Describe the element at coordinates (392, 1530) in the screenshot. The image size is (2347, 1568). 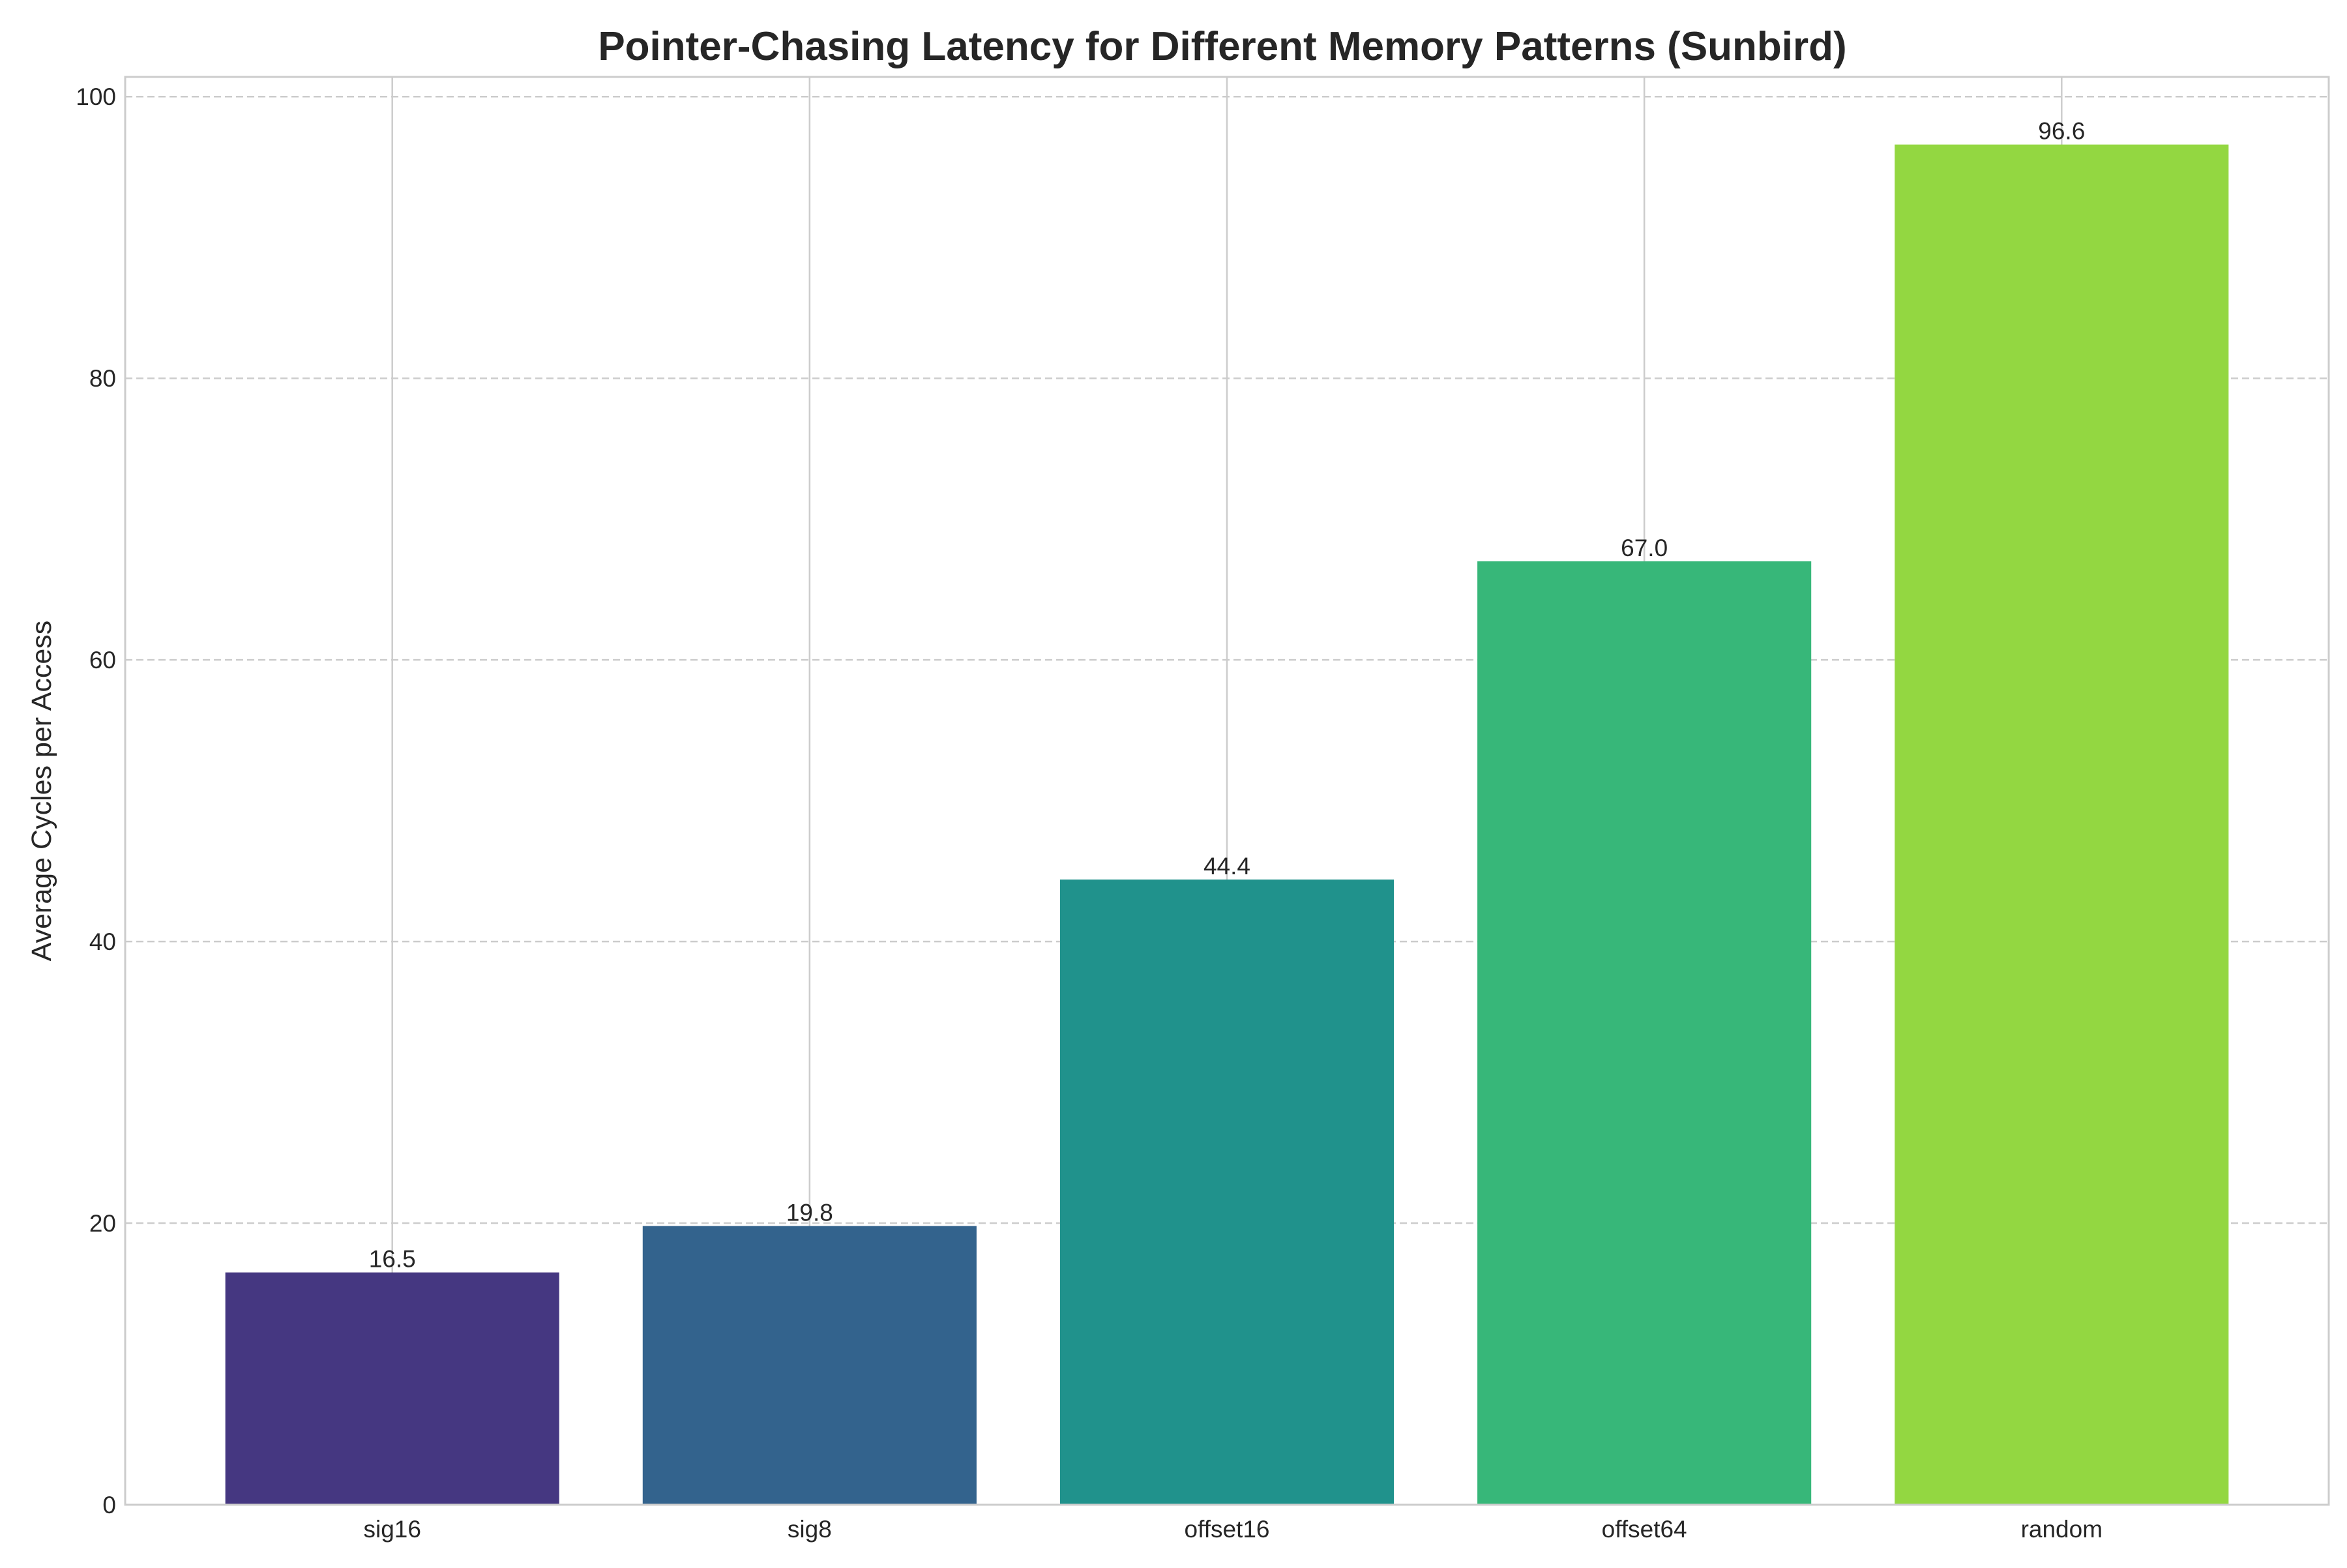
I see `x-tick-label: sig16` at that location.